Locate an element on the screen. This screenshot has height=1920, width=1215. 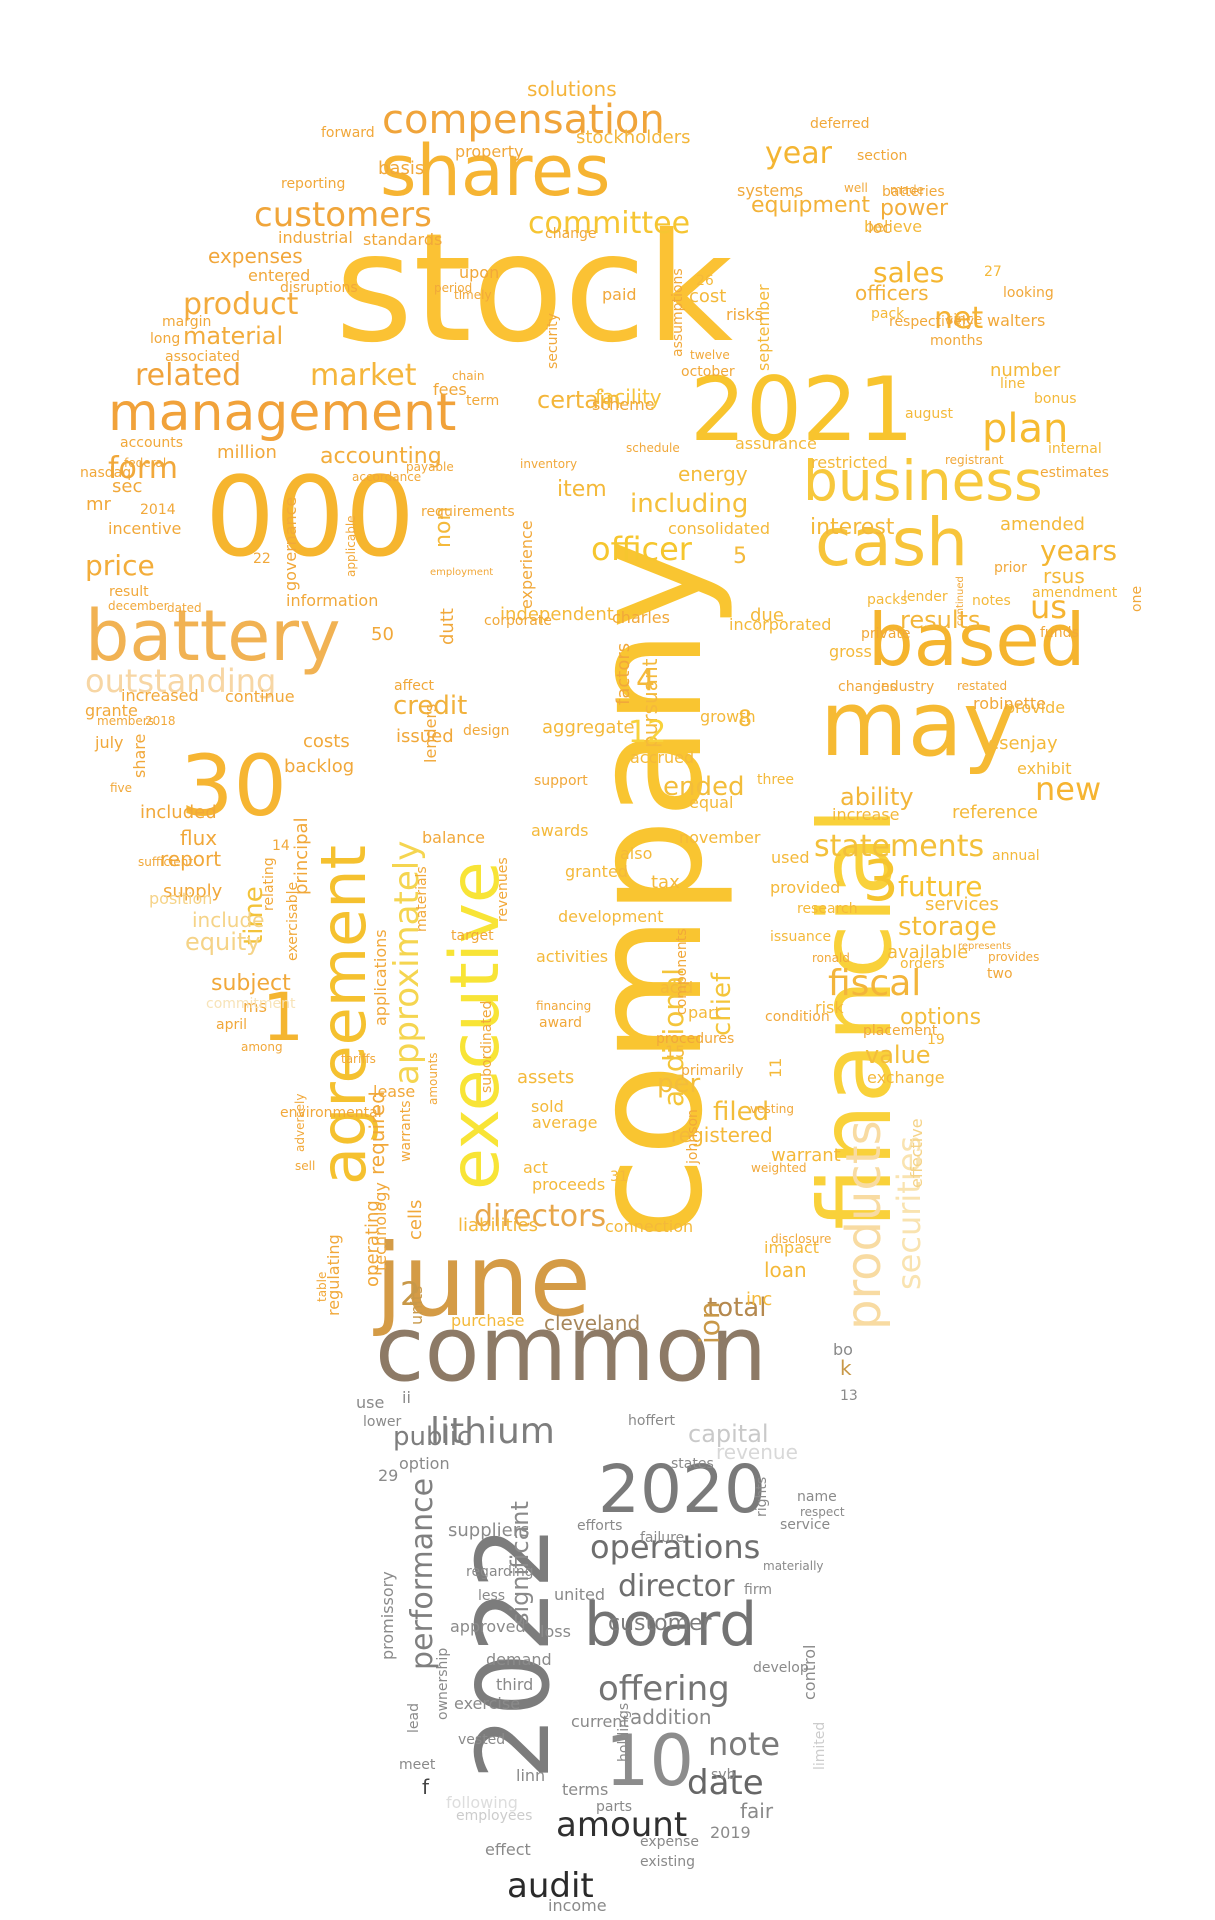
word-scheme: scheme is located at coordinates (623, 404).